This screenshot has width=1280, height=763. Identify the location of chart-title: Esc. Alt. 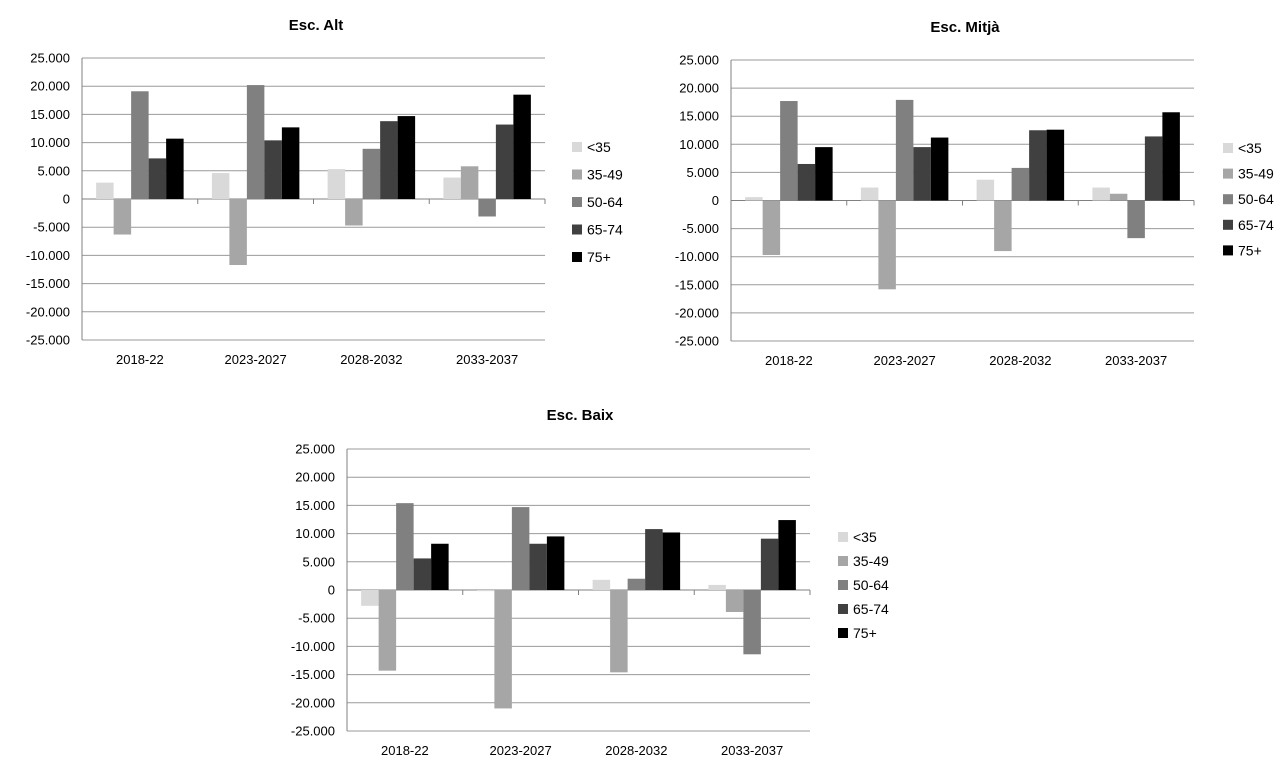
(316, 25).